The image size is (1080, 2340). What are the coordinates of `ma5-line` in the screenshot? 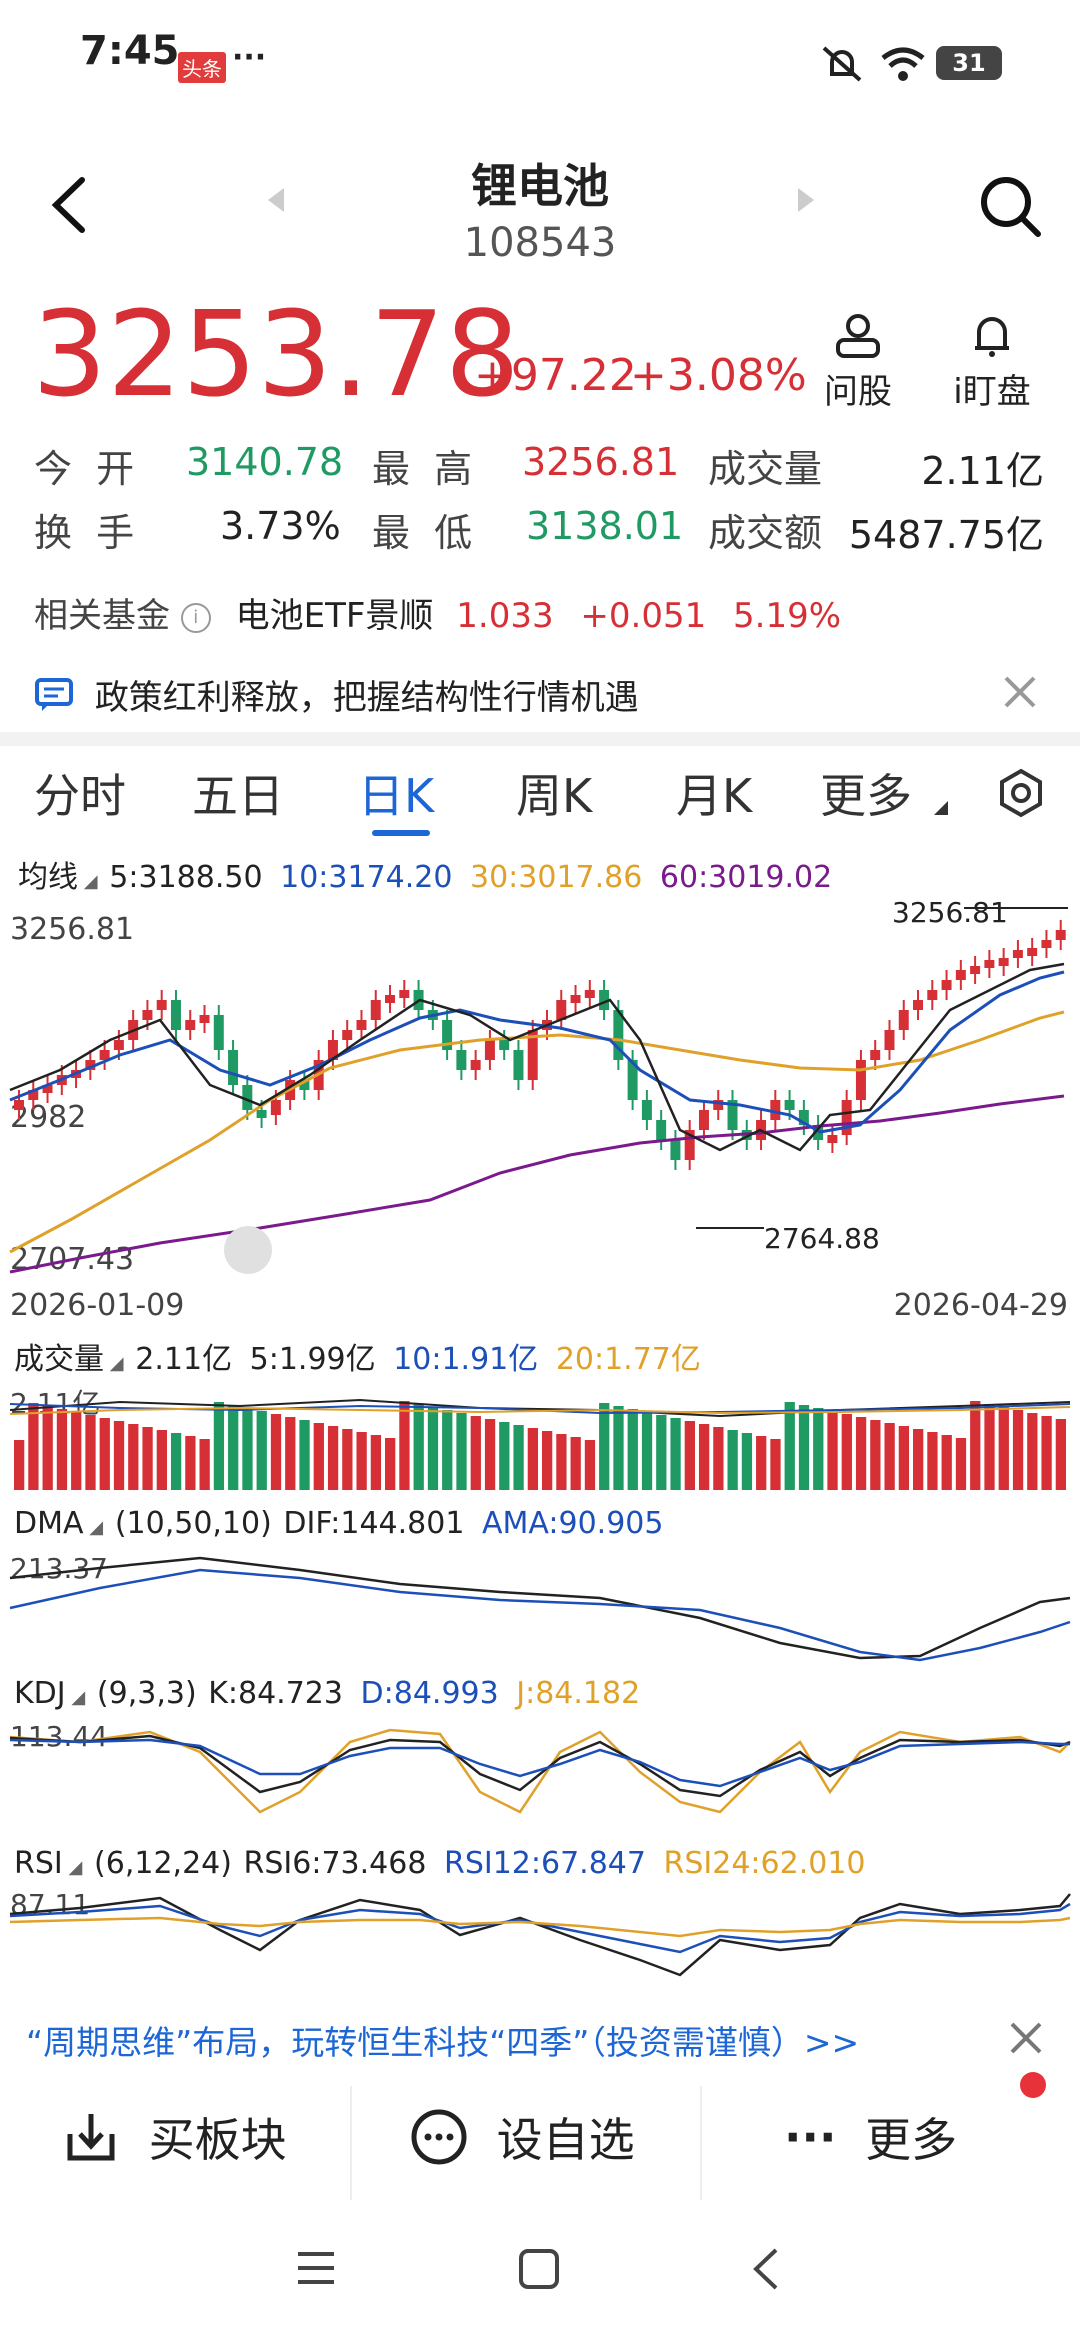 It's located at (537, 1057).